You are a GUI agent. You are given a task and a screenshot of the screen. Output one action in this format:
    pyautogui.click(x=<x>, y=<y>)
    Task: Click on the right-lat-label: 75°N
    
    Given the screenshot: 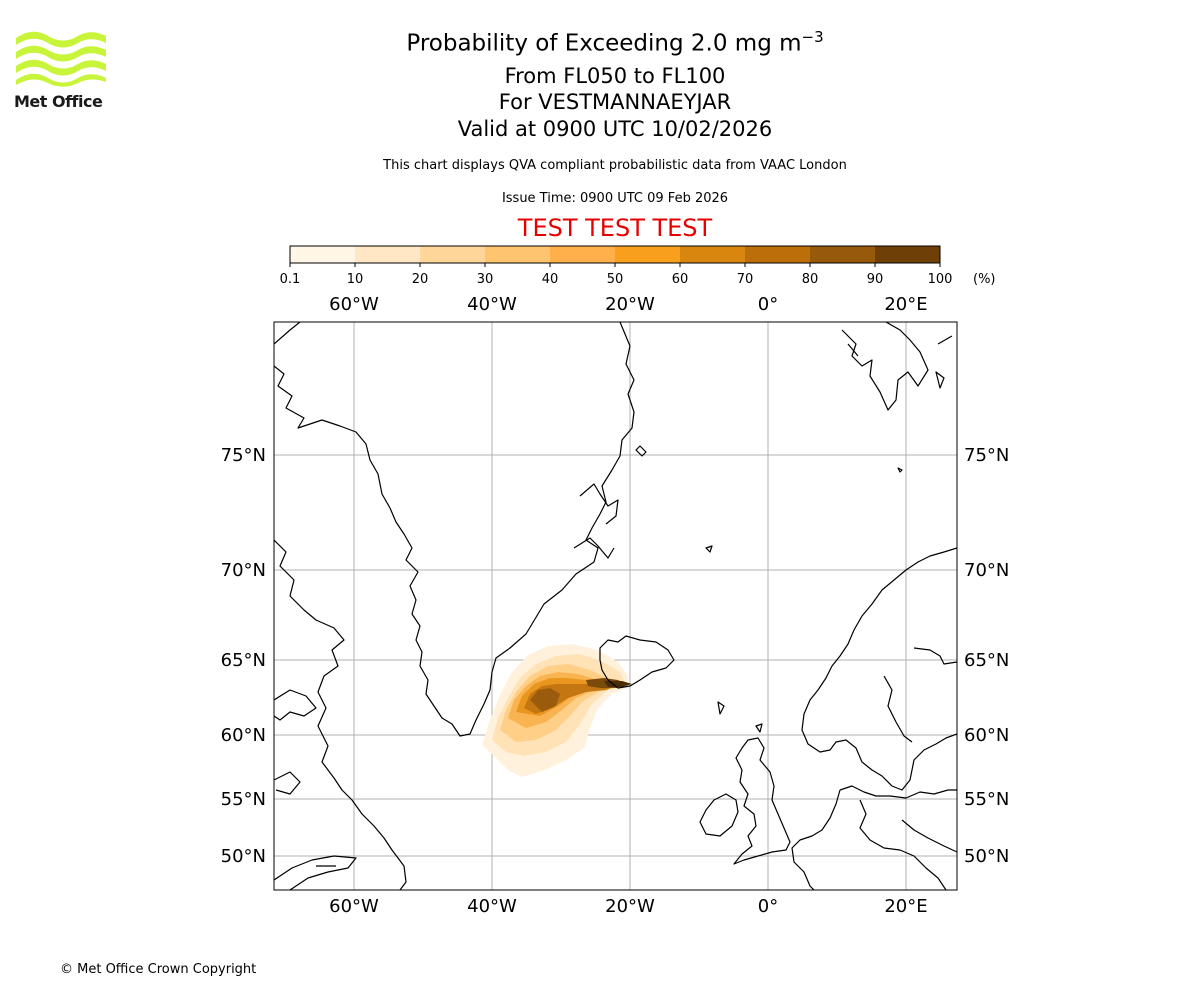 What is the action you would take?
    pyautogui.click(x=986, y=455)
    